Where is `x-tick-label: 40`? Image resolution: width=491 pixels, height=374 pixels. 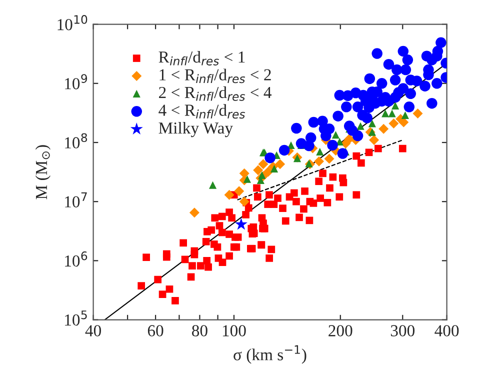 x-tick-label: 40 is located at coordinates (93, 330).